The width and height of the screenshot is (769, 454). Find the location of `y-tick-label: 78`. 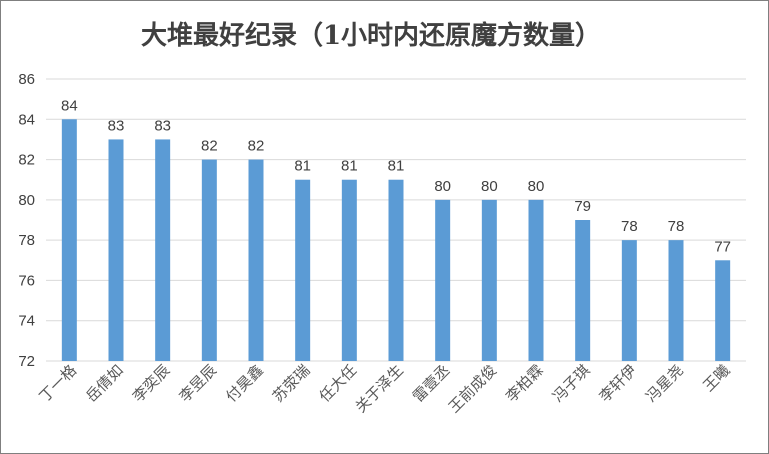

y-tick-label: 78 is located at coordinates (26, 240).